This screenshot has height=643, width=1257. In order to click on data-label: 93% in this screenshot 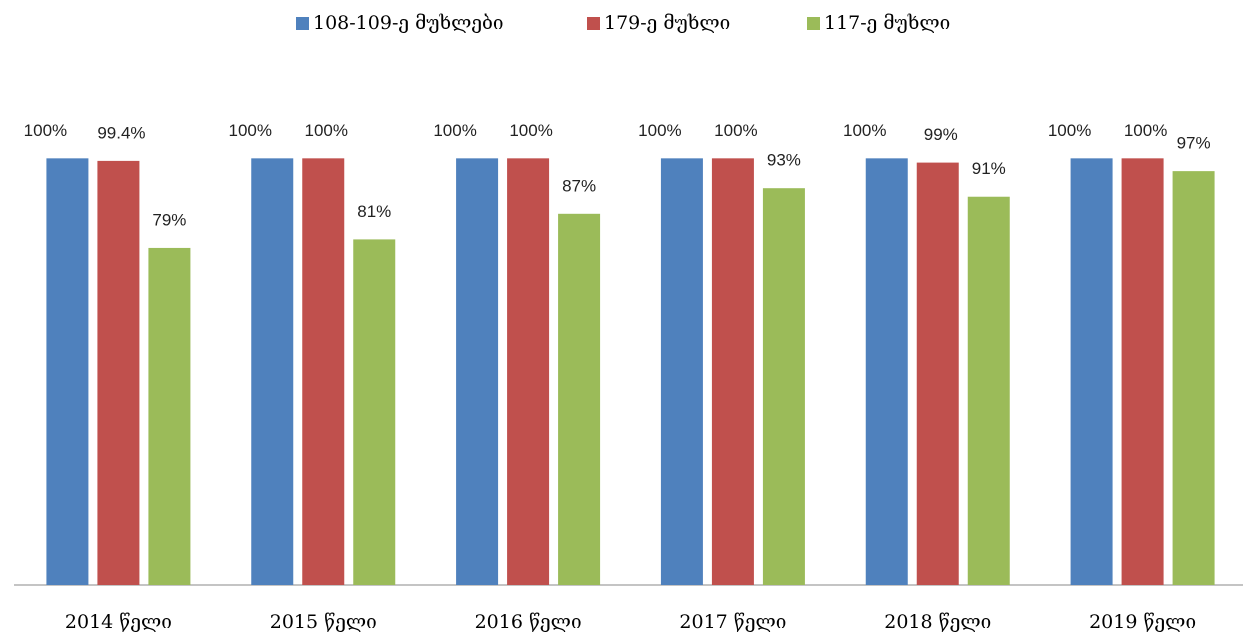, I will do `click(784, 160)`.